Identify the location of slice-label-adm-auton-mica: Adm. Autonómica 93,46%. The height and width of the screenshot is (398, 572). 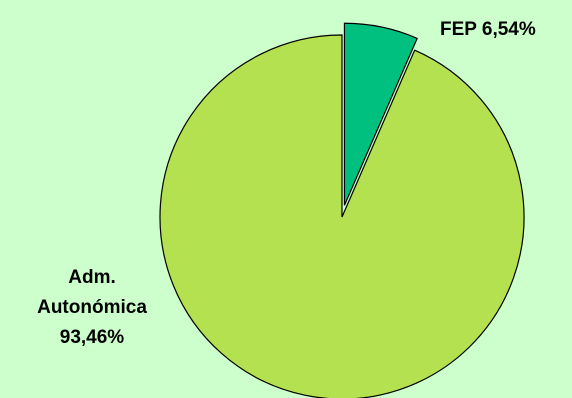
(92, 307).